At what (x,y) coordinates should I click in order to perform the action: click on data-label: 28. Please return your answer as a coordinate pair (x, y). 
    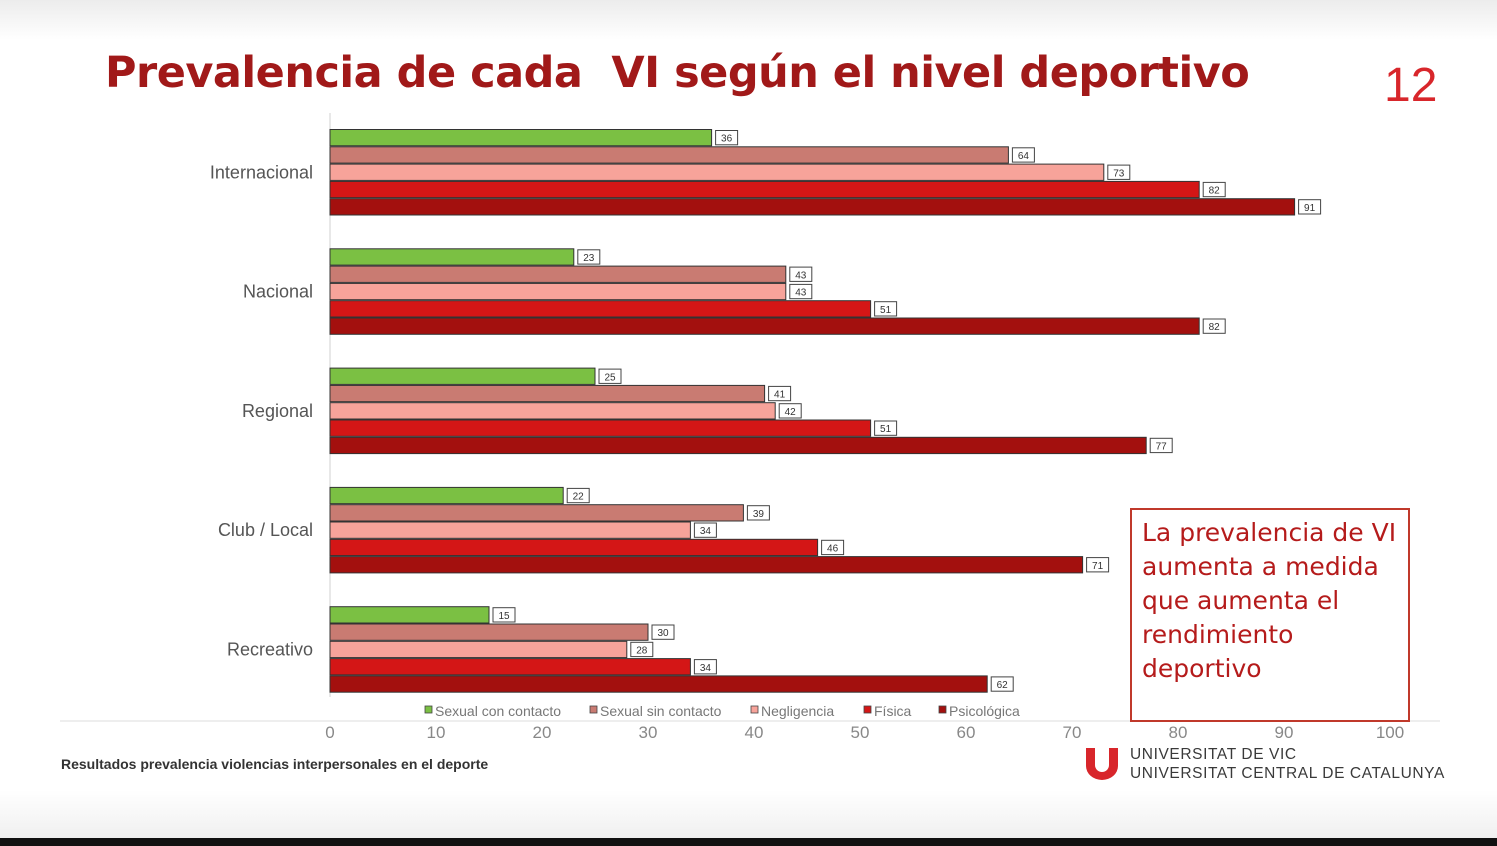
    Looking at the image, I should click on (642, 650).